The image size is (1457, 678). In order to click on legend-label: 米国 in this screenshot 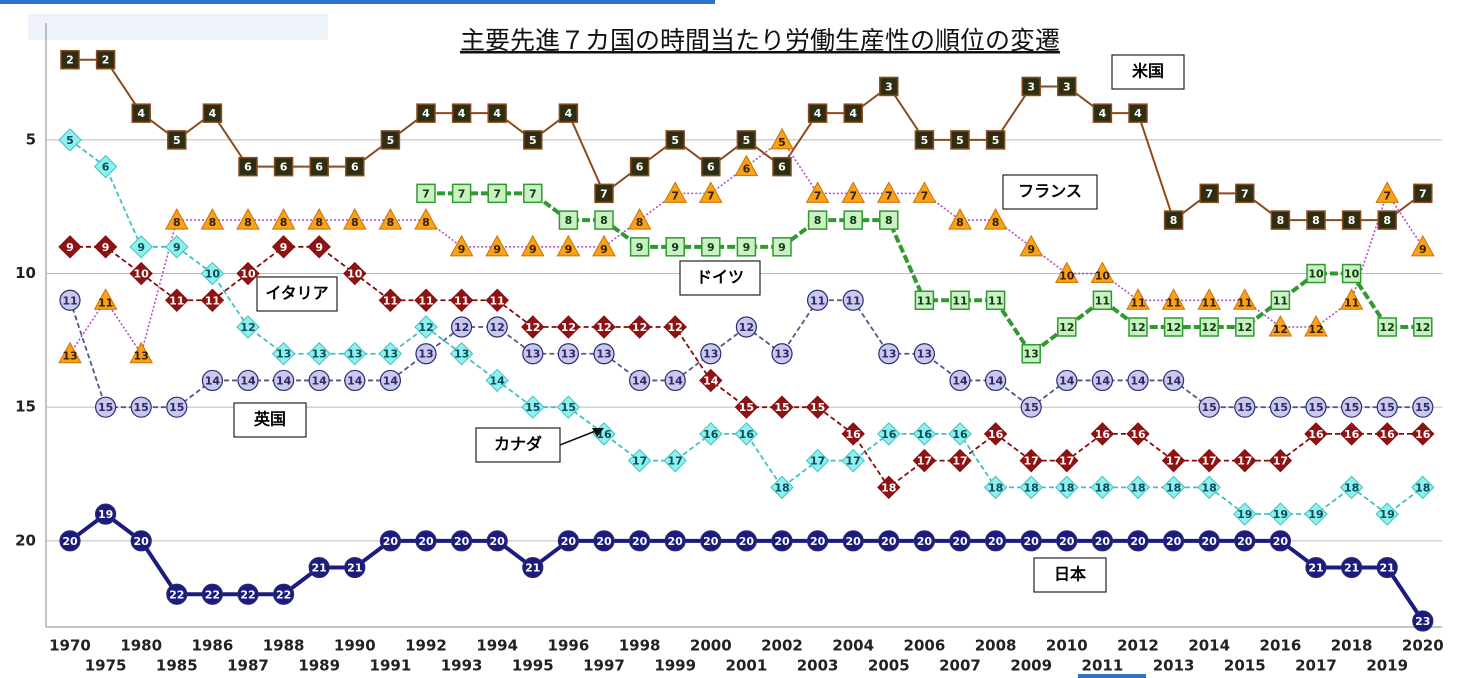, I will do `click(1148, 71)`.